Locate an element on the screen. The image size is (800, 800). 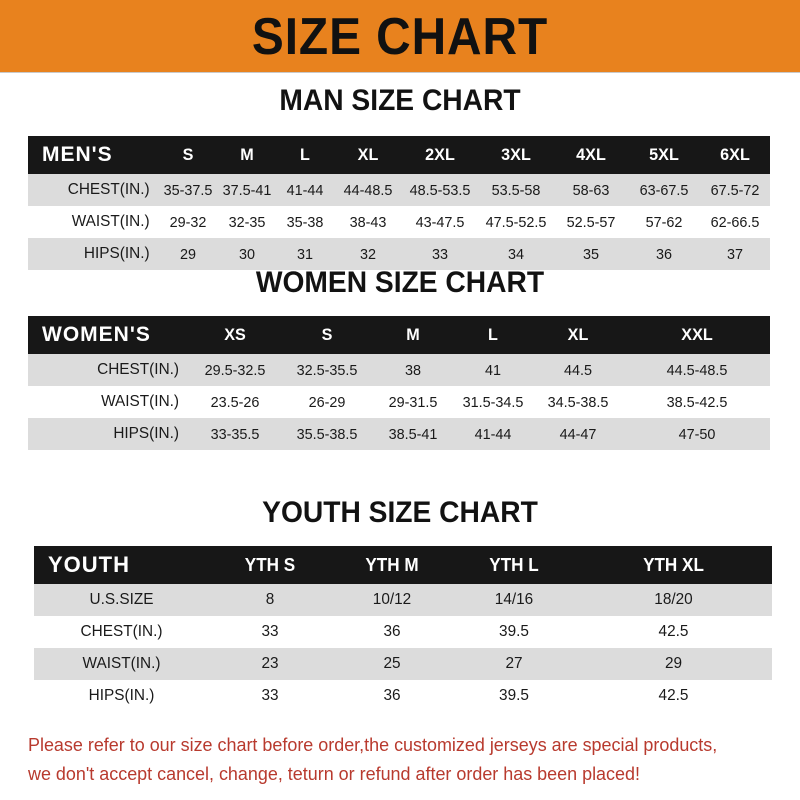
cell: 8 is located at coordinates (270, 599).